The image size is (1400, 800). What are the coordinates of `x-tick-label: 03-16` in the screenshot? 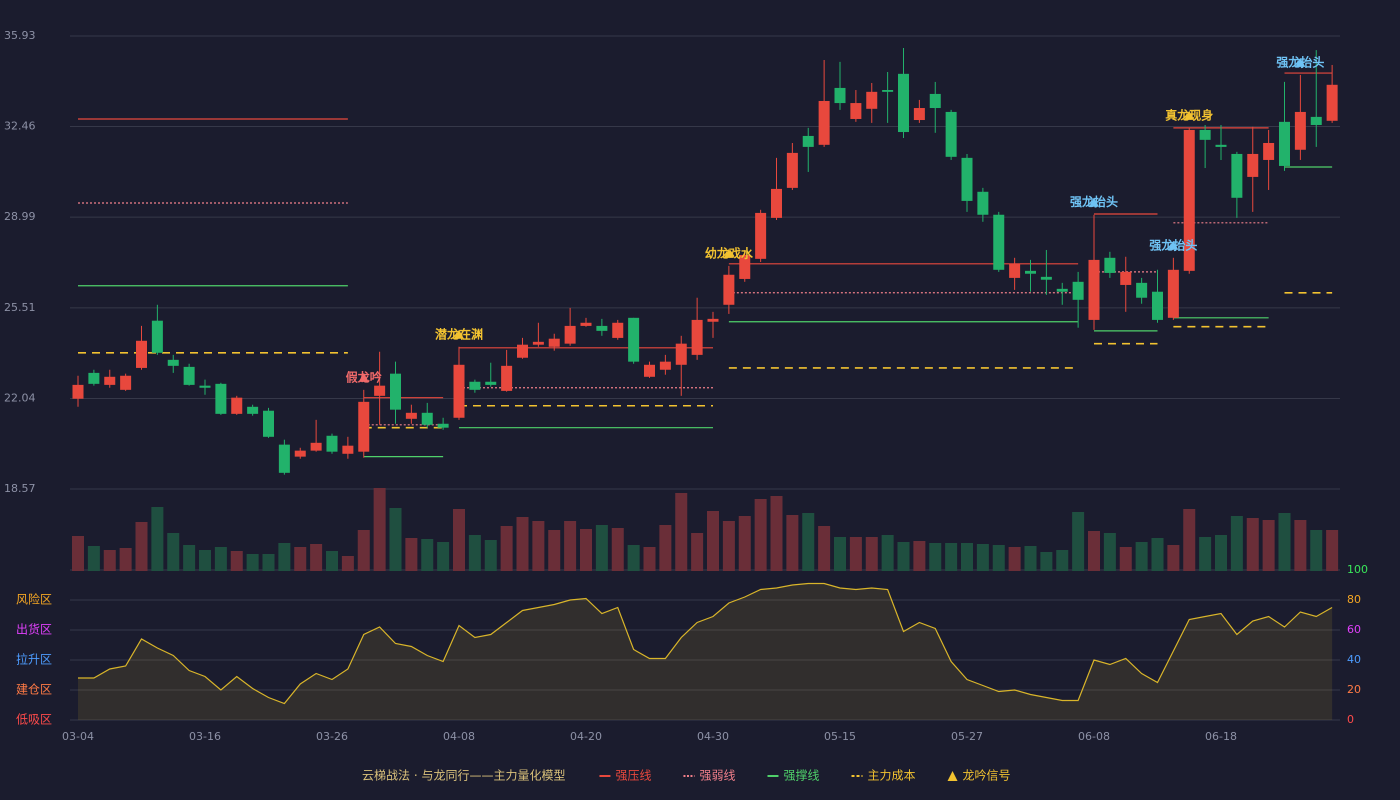 It's located at (205, 736).